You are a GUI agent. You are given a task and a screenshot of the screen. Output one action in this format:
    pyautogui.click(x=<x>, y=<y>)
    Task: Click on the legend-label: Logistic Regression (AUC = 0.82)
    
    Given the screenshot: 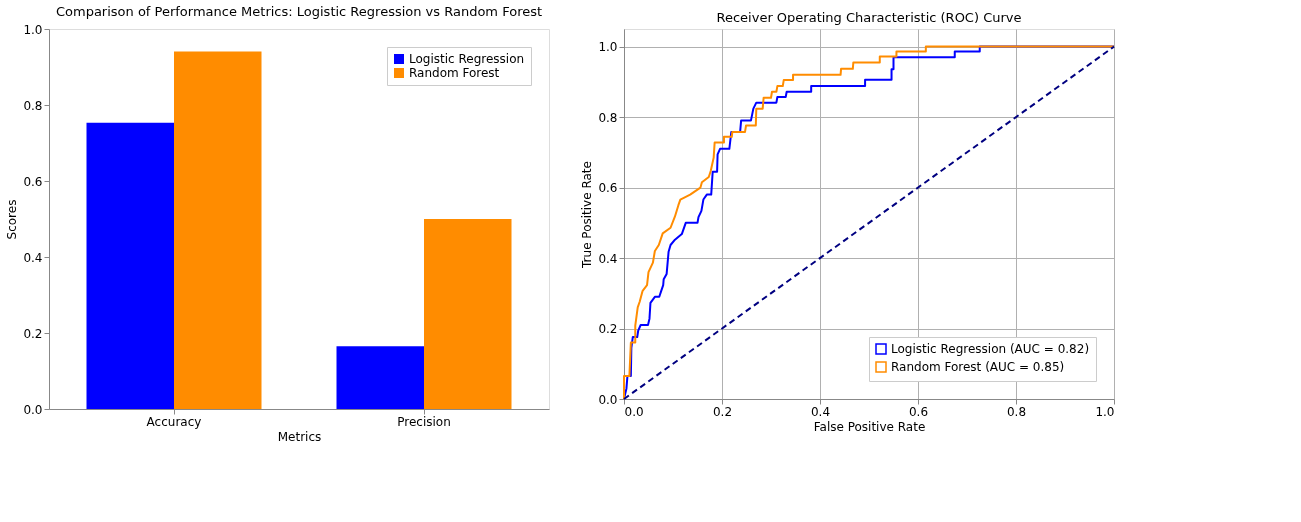 What is the action you would take?
    pyautogui.click(x=990, y=349)
    